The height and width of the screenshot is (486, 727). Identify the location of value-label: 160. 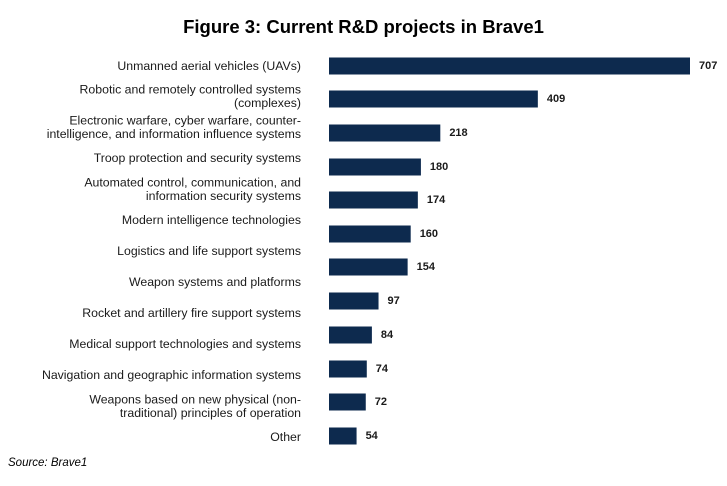
(429, 234).